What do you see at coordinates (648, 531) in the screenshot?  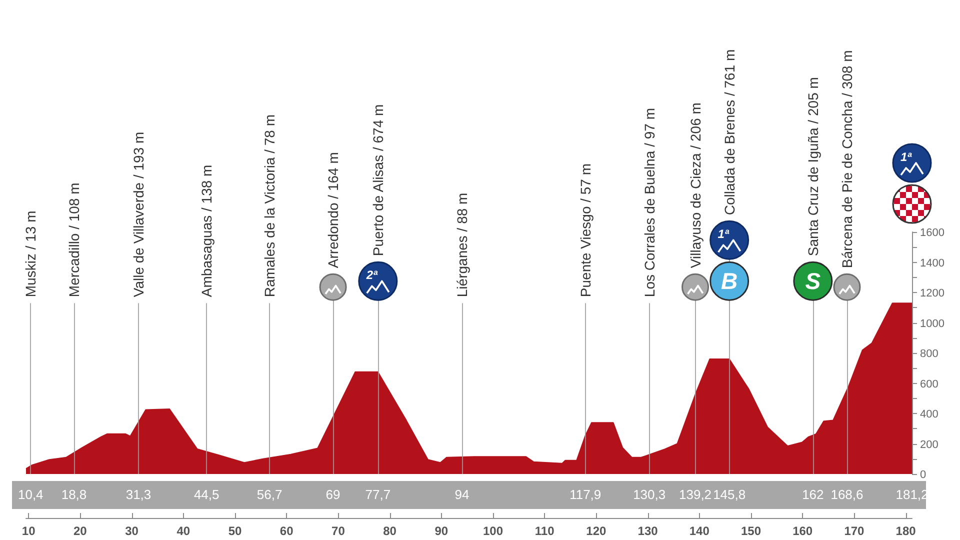 I see `x-tick-label: 130` at bounding box center [648, 531].